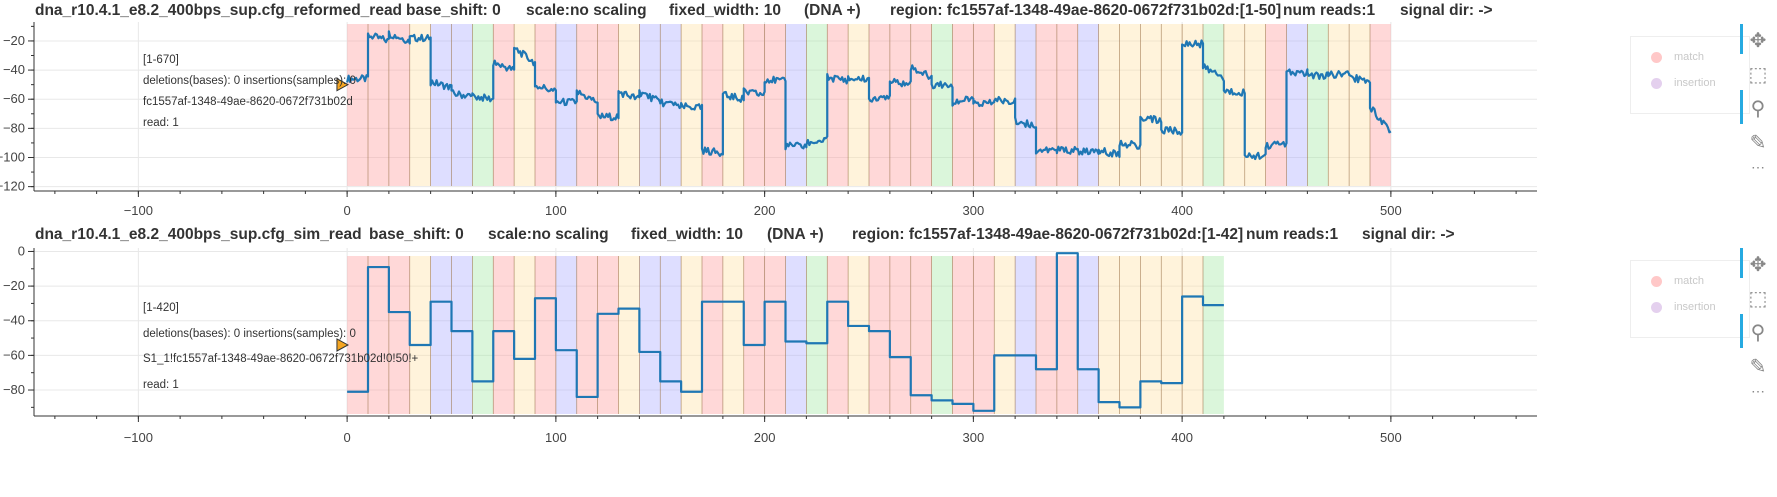 The image size is (1777, 497). What do you see at coordinates (974, 210) in the screenshot?
I see `x-tick-label: 300` at bounding box center [974, 210].